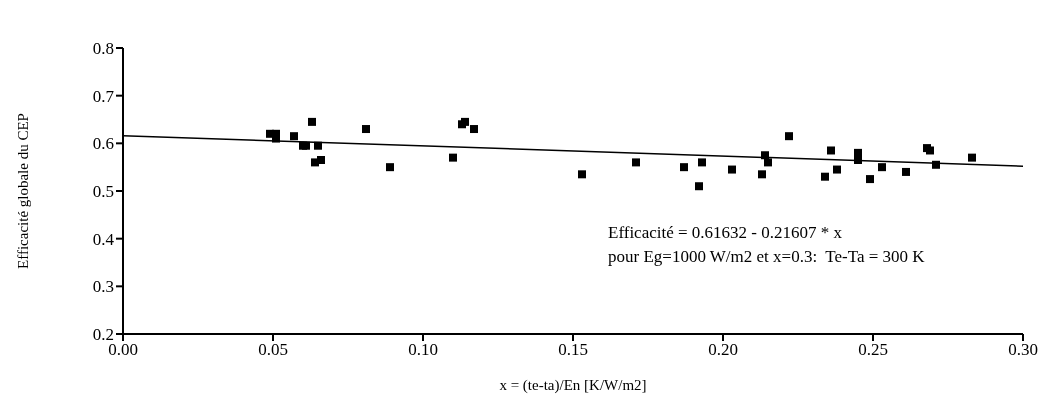 The image size is (1053, 412). I want to click on y-tick-label: 0.6, so click(103, 144).